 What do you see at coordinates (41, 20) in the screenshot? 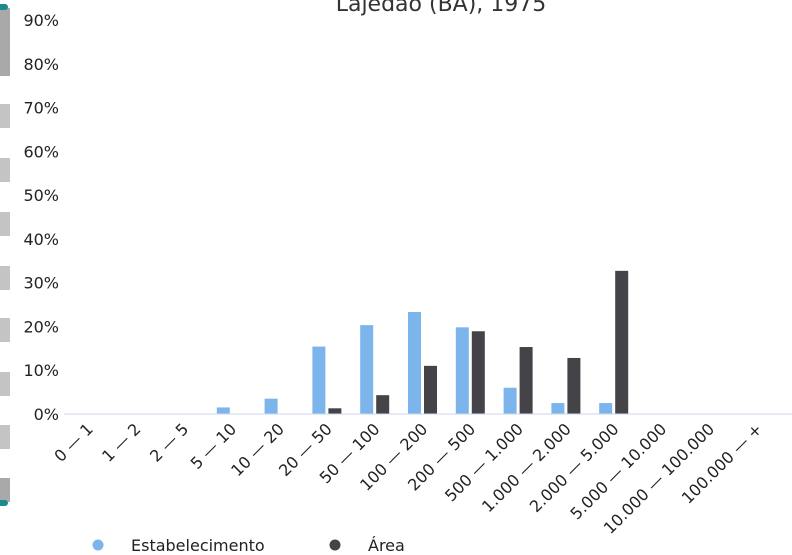
I see `y-tick-label: 90%` at bounding box center [41, 20].